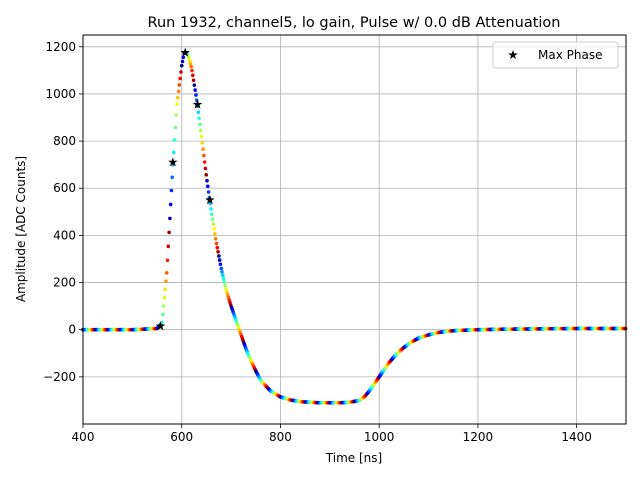 Image resolution: width=640 pixels, height=480 pixels. What do you see at coordinates (280, 437) in the screenshot?
I see `x-tick-label: 800` at bounding box center [280, 437].